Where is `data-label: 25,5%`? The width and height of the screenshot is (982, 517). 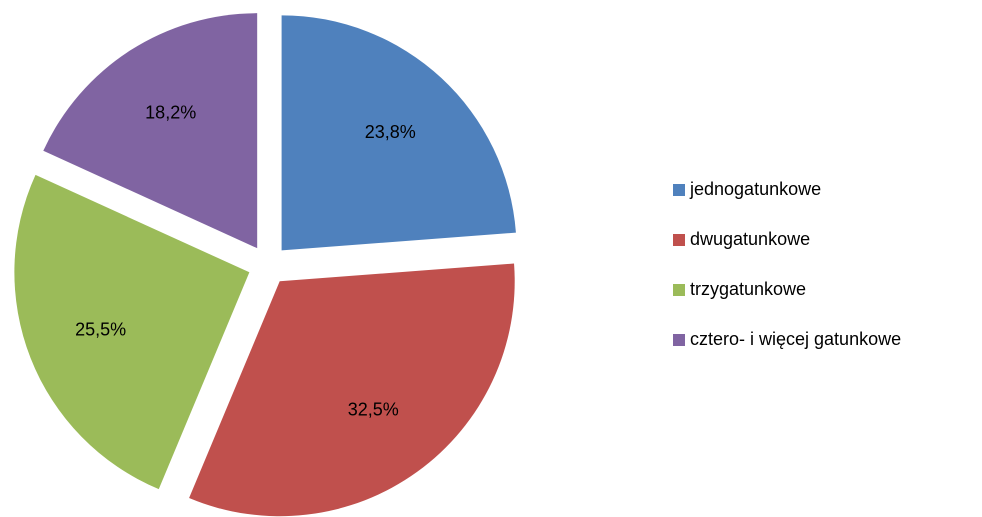 data-label: 25,5% is located at coordinates (100, 329).